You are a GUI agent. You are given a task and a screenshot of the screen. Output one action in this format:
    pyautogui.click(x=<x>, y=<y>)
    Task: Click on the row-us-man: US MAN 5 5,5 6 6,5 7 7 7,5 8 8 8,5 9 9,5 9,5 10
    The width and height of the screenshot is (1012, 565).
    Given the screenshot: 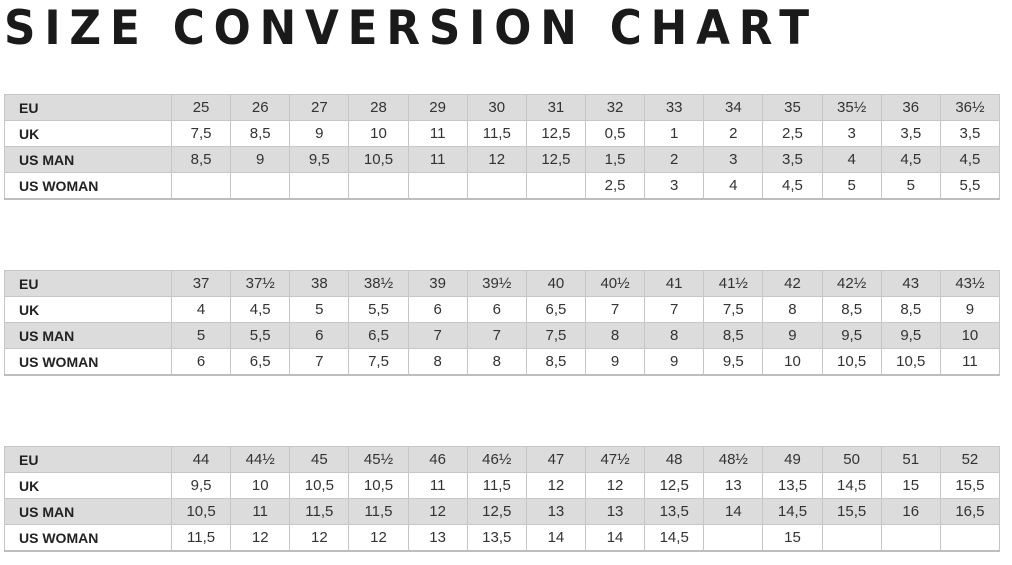 What is the action you would take?
    pyautogui.click(x=502, y=335)
    